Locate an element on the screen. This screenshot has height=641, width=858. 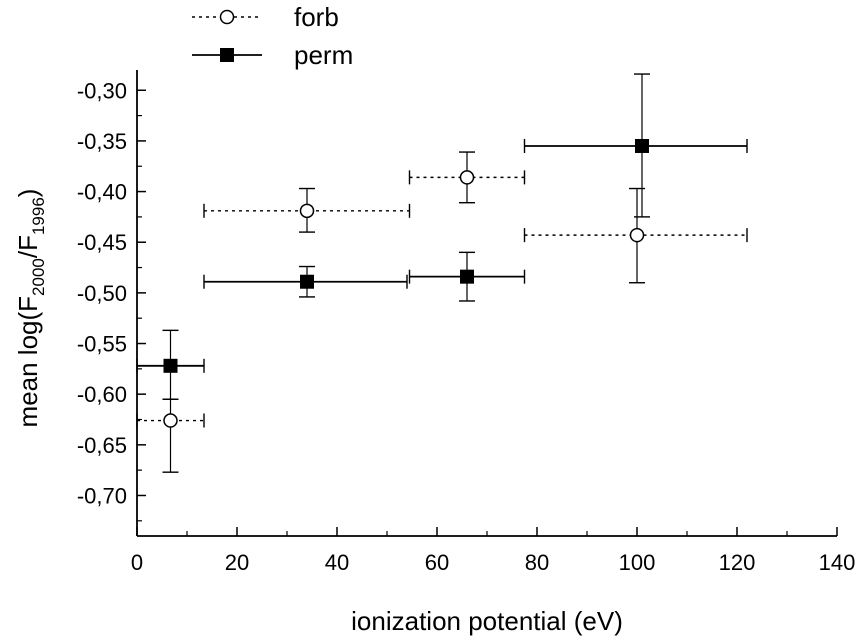
x-tick-label: 60 is located at coordinates (437, 562).